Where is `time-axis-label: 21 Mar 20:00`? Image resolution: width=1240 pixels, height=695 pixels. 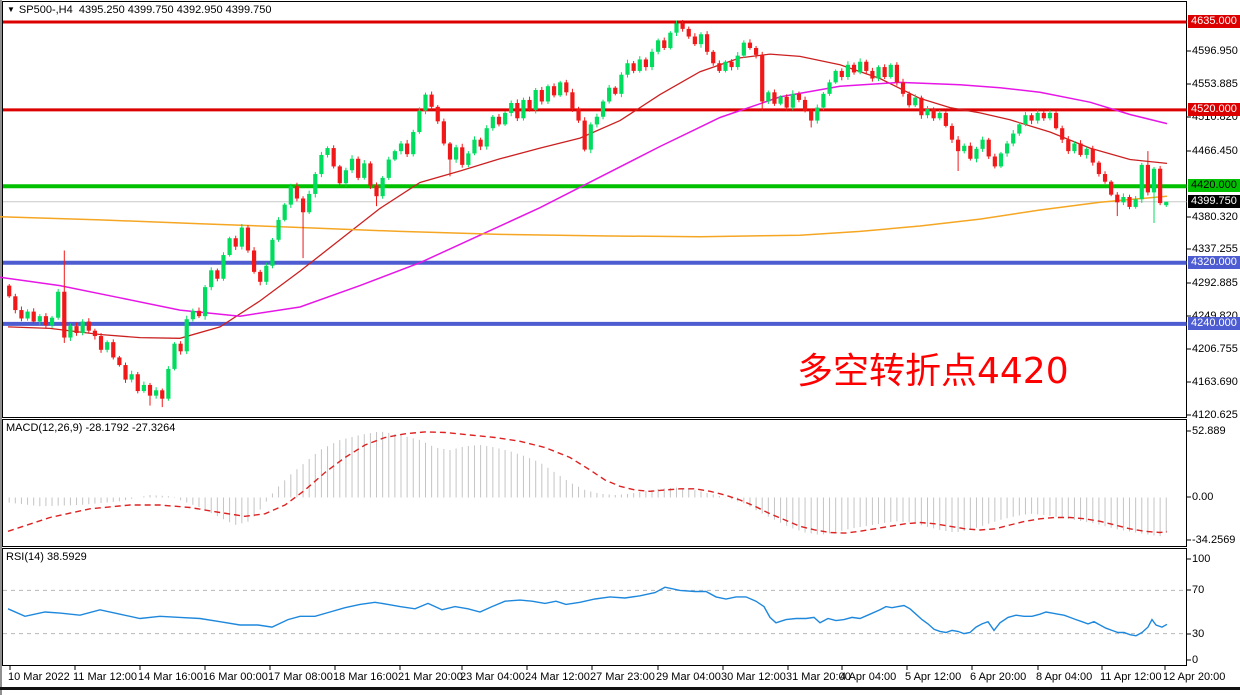
time-axis-label: 21 Mar 20:00 is located at coordinates (430, 677).